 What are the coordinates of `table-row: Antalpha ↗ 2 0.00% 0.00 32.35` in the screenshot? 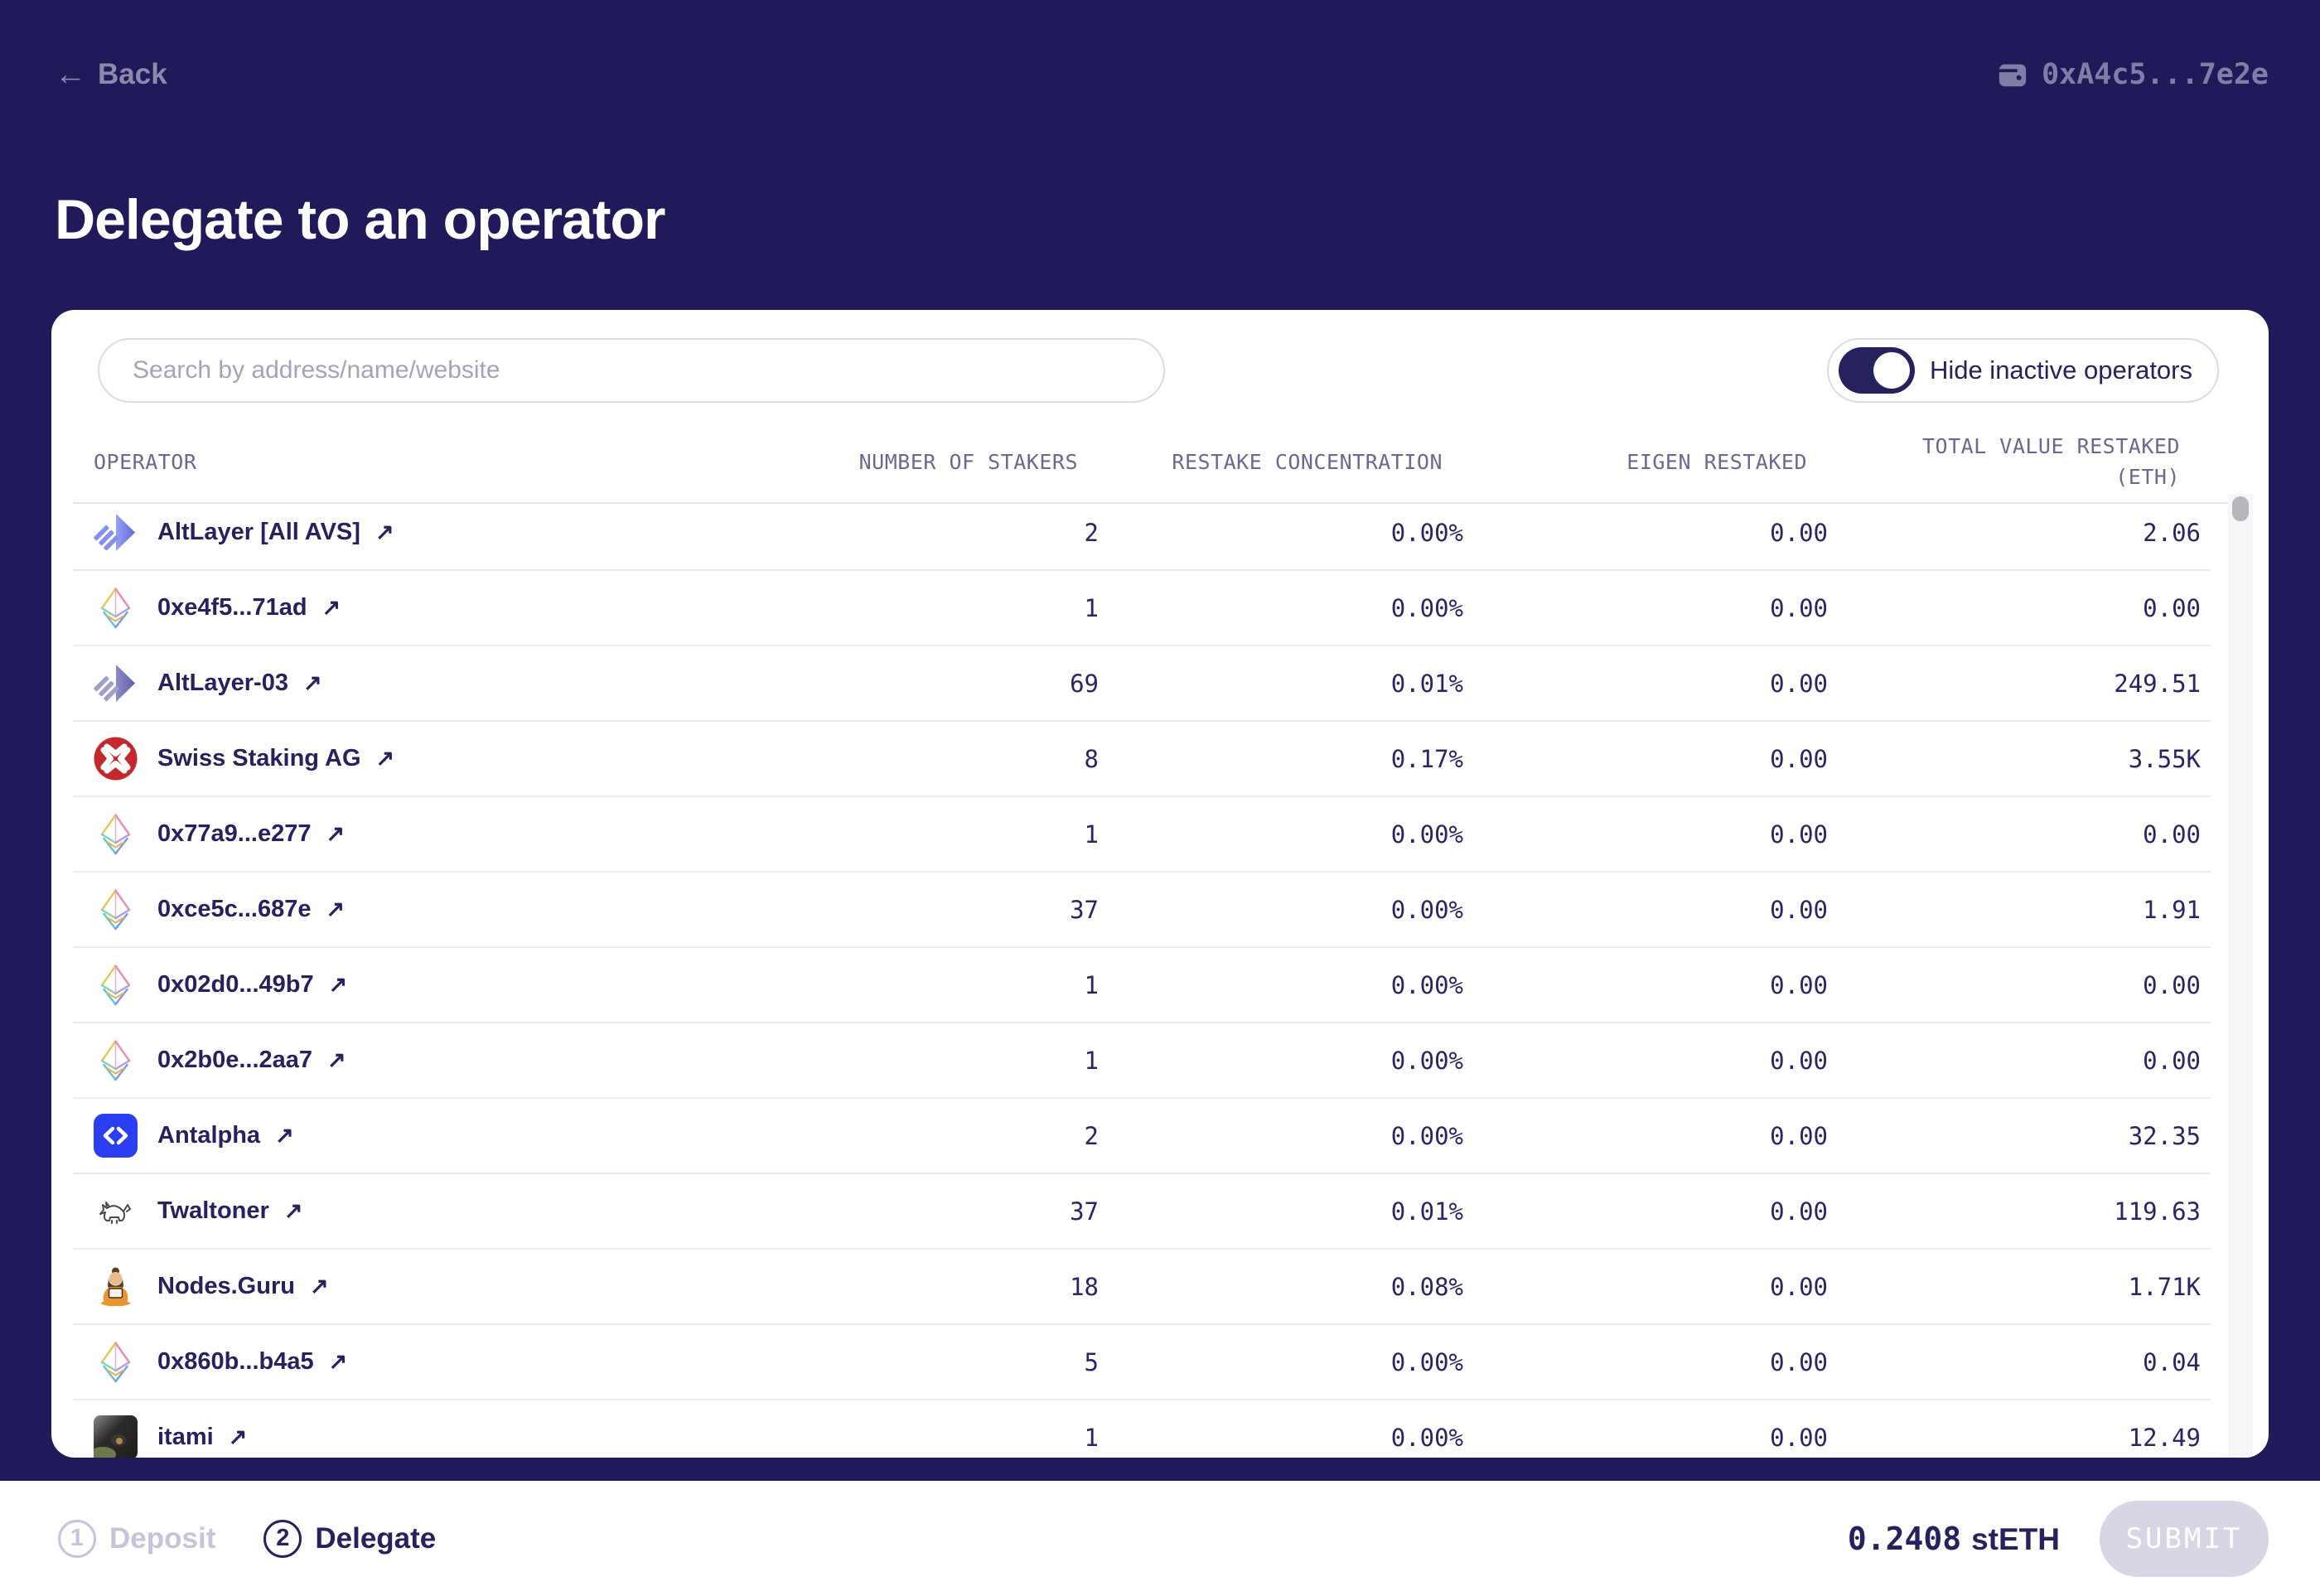 It's located at (1142, 1136).